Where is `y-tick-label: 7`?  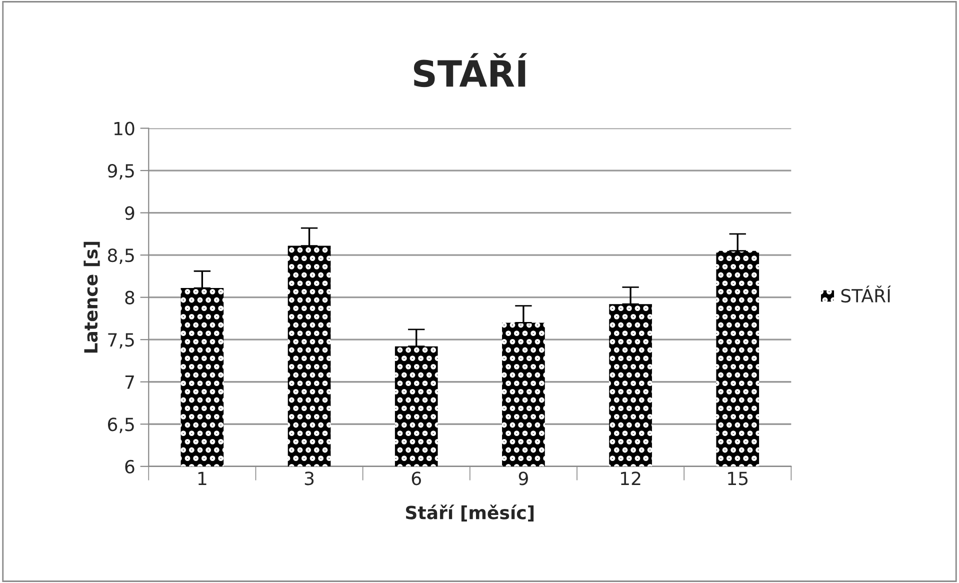 y-tick-label: 7 is located at coordinates (129, 382).